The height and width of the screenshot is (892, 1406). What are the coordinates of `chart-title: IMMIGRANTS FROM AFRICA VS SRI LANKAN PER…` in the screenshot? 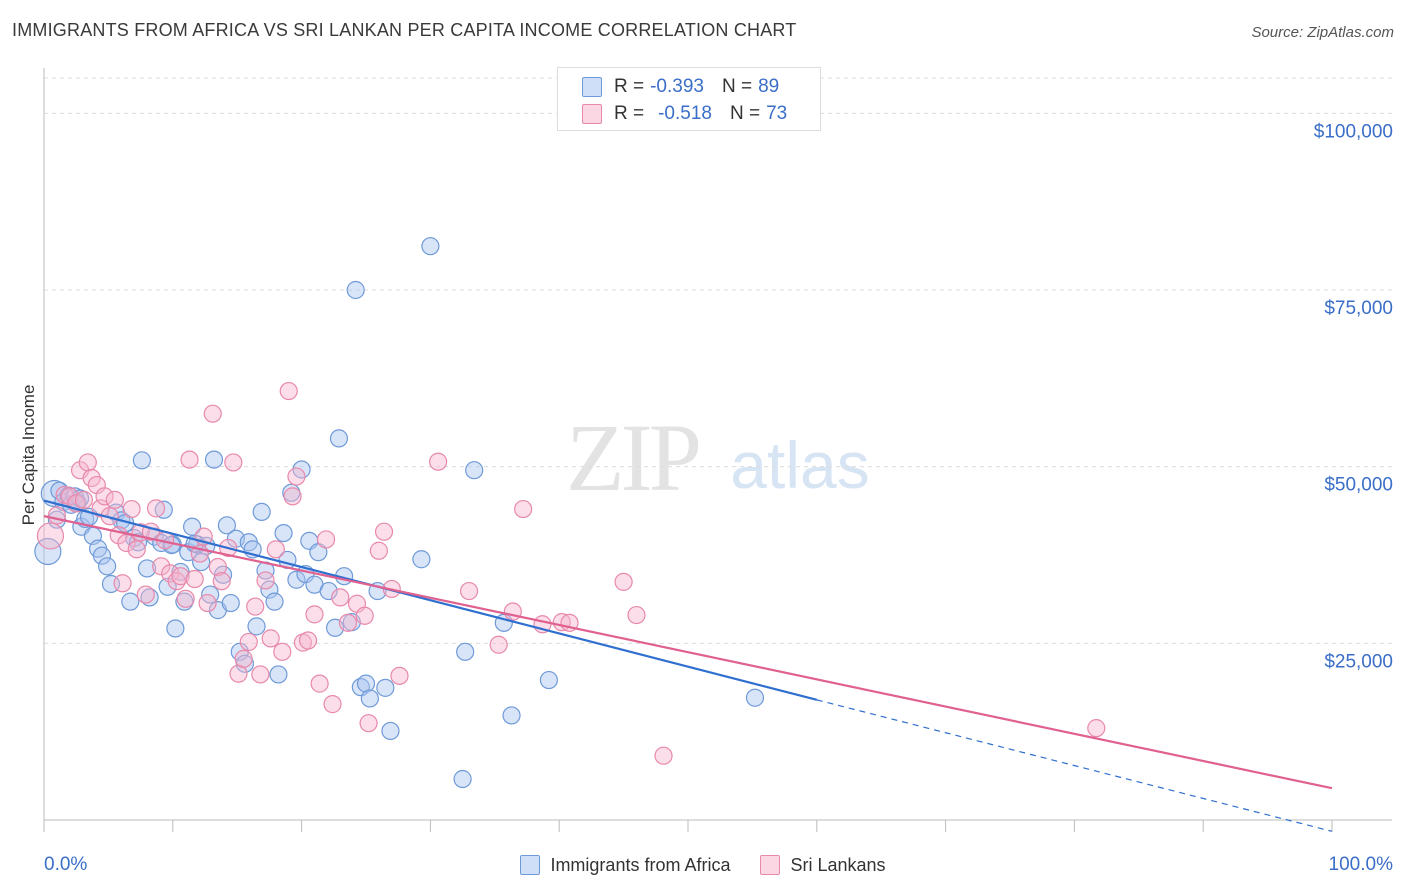 It's located at (404, 30).